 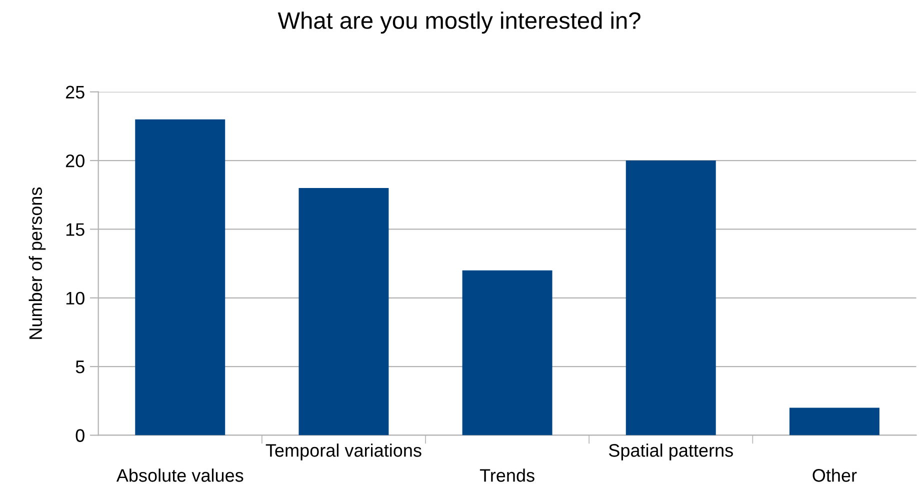 What do you see at coordinates (75, 298) in the screenshot?
I see `y-tick-label: 10` at bounding box center [75, 298].